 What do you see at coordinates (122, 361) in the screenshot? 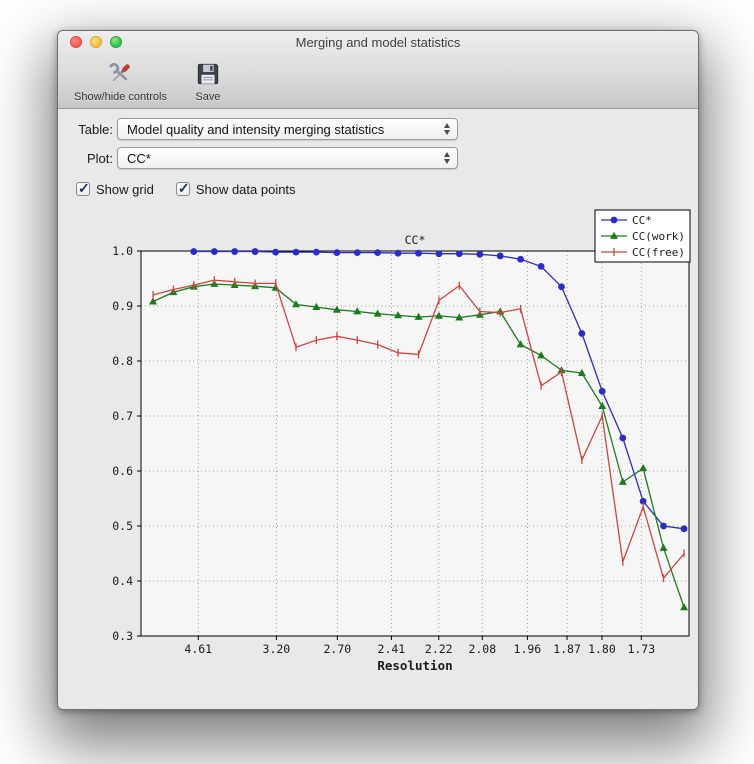
I see `svg-text: 0.8` at bounding box center [122, 361].